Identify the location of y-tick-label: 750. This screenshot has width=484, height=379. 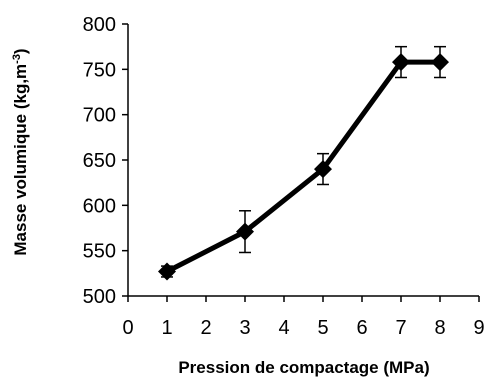
(99, 70).